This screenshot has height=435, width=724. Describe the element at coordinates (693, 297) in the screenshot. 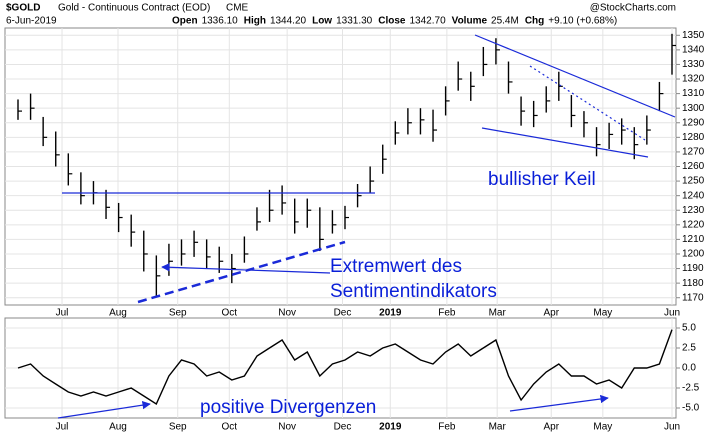

I see `y-tick-label: 1170` at that location.